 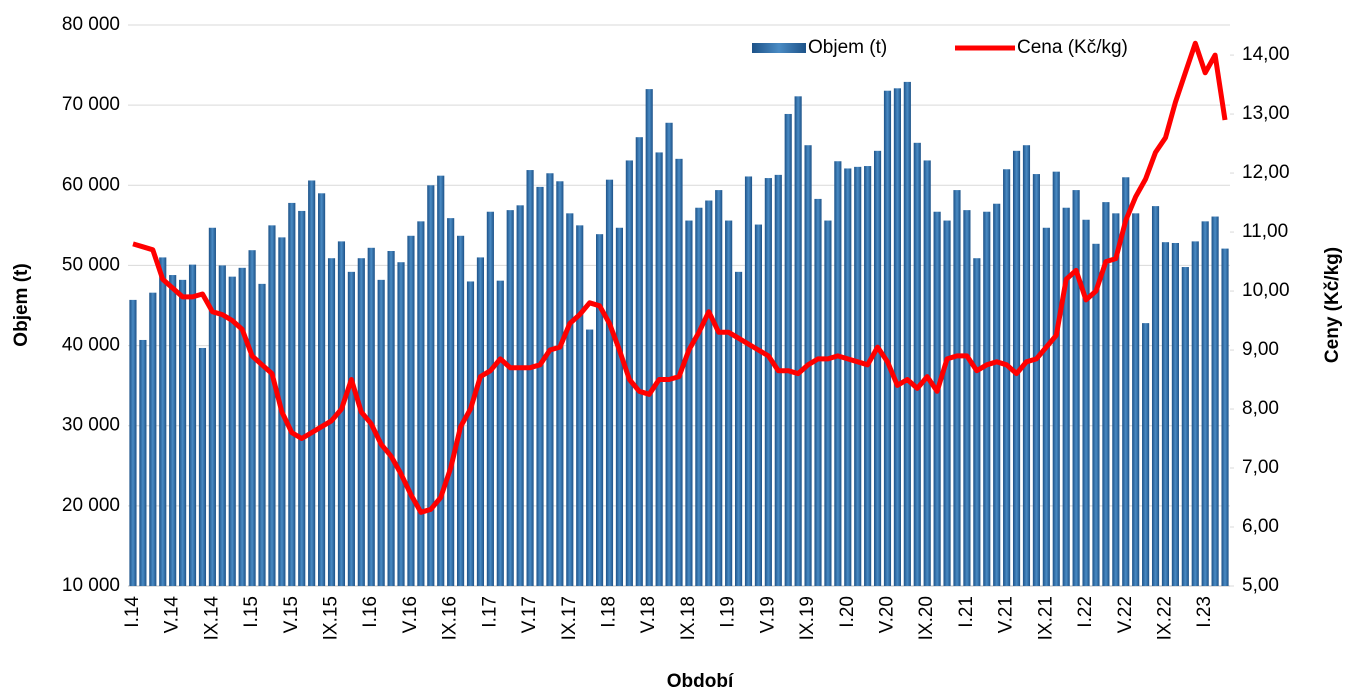 What do you see at coordinates (132, 612) in the screenshot?
I see `x-tick-label: I.14` at bounding box center [132, 612].